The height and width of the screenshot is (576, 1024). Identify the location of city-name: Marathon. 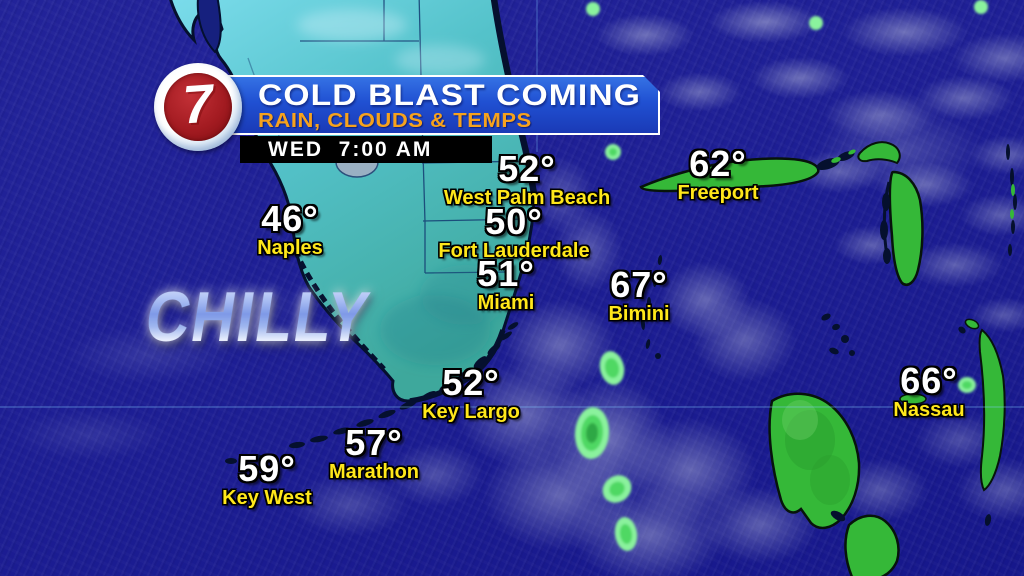
(374, 472).